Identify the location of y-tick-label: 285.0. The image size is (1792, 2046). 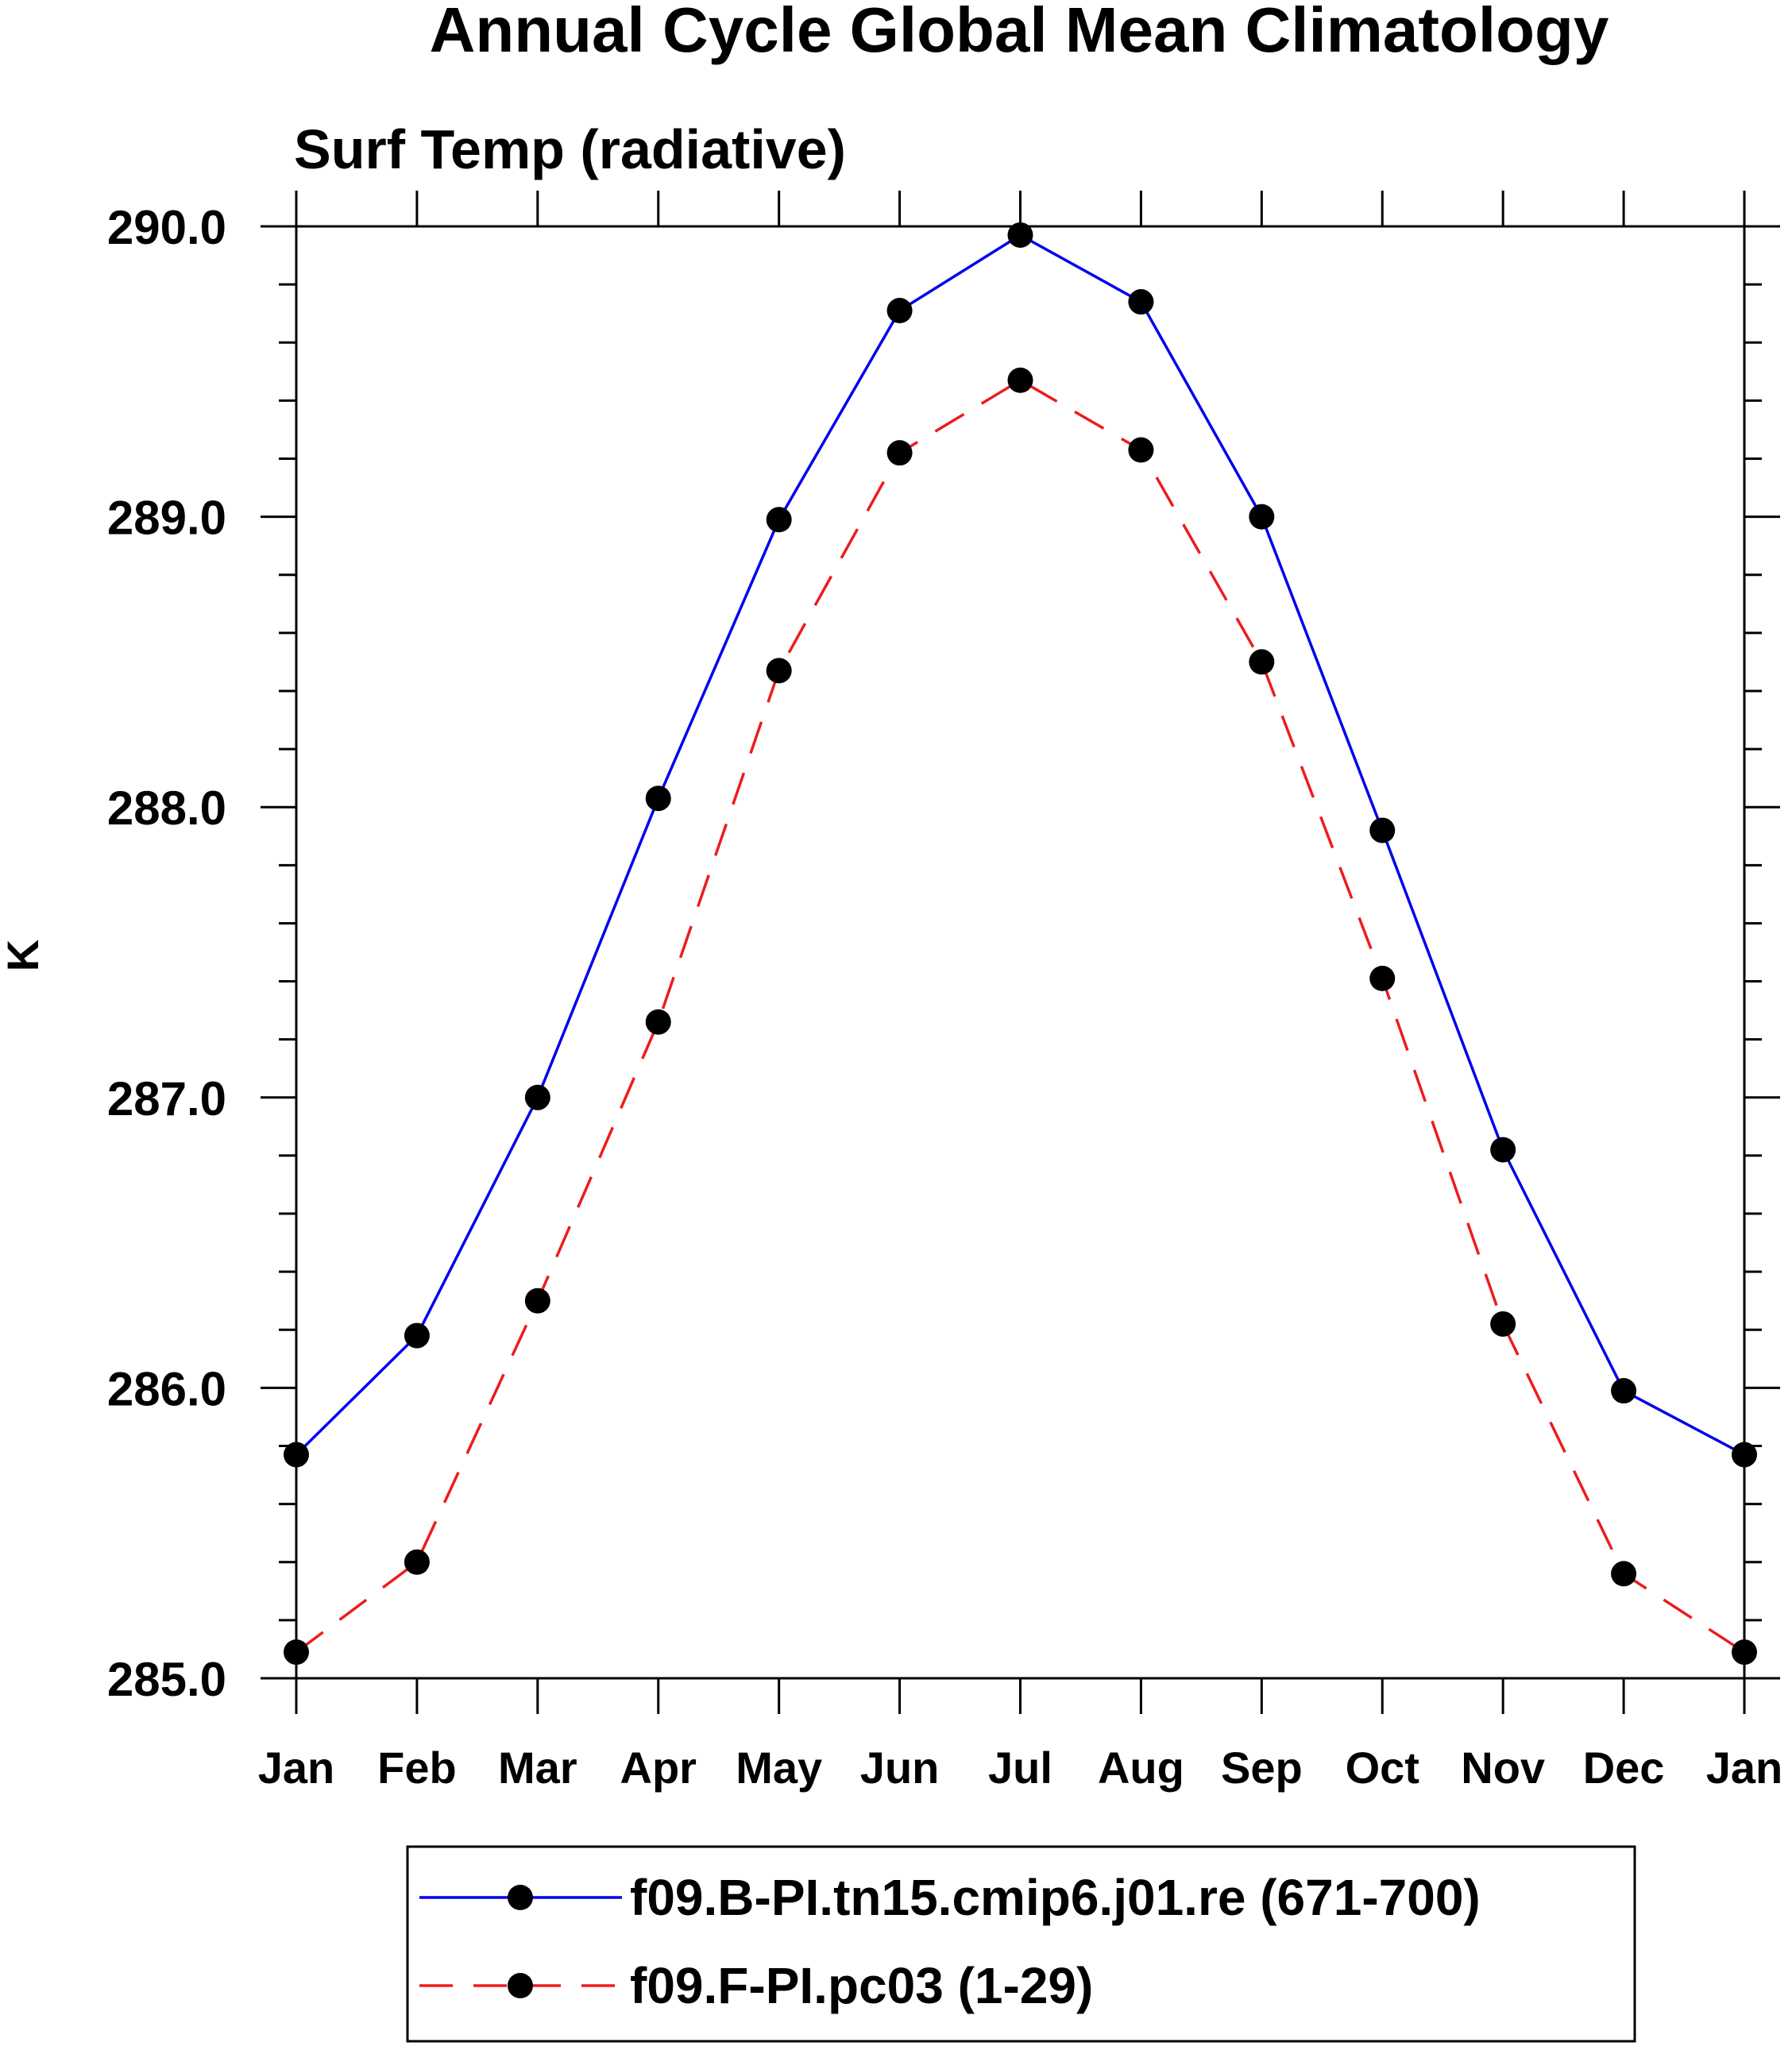
(166, 1679).